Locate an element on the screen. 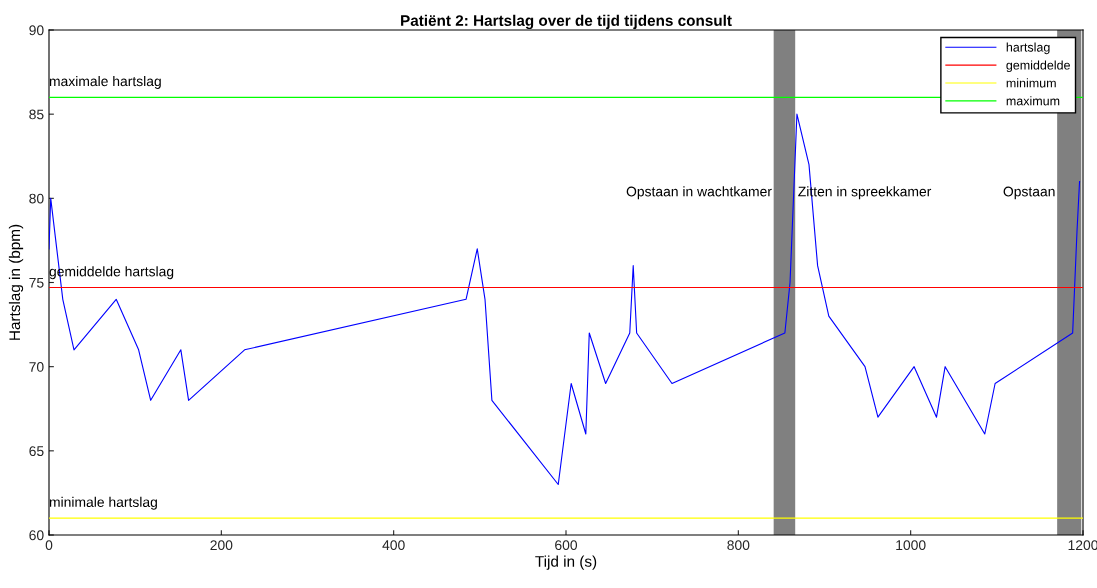 The height and width of the screenshot is (588, 1097). legend-label: maximum is located at coordinates (1033, 101).